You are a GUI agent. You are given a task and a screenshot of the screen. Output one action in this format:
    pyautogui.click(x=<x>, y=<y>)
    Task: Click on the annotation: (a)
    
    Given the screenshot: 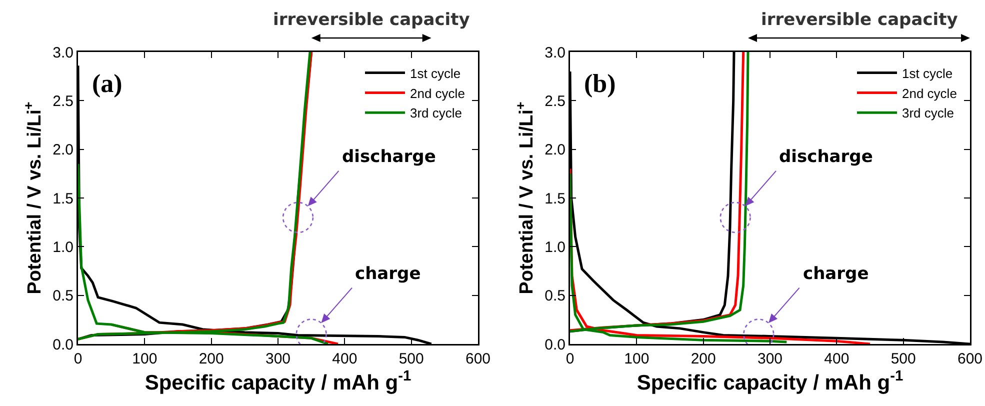 What is the action you would take?
    pyautogui.click(x=107, y=83)
    